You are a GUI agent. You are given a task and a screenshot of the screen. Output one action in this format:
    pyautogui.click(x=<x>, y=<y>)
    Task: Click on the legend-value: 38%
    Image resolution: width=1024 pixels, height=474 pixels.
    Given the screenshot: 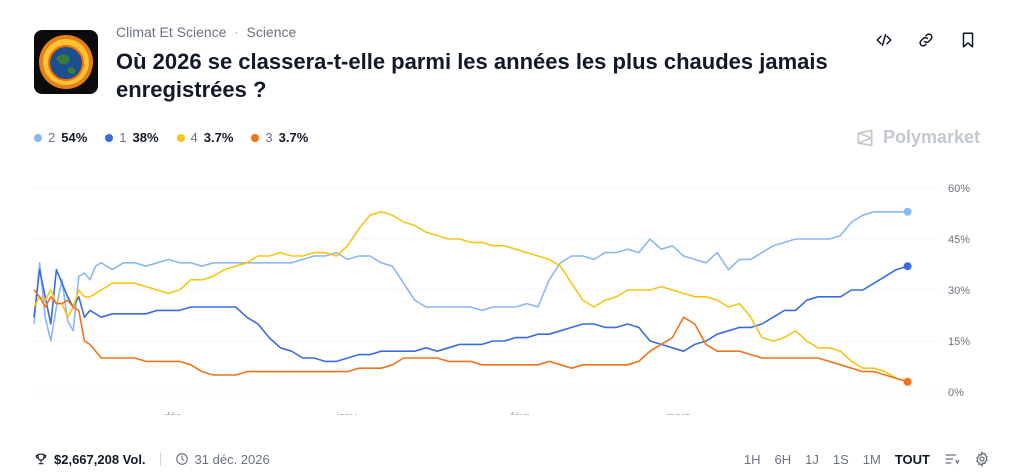 What is the action you would take?
    pyautogui.click(x=145, y=137)
    